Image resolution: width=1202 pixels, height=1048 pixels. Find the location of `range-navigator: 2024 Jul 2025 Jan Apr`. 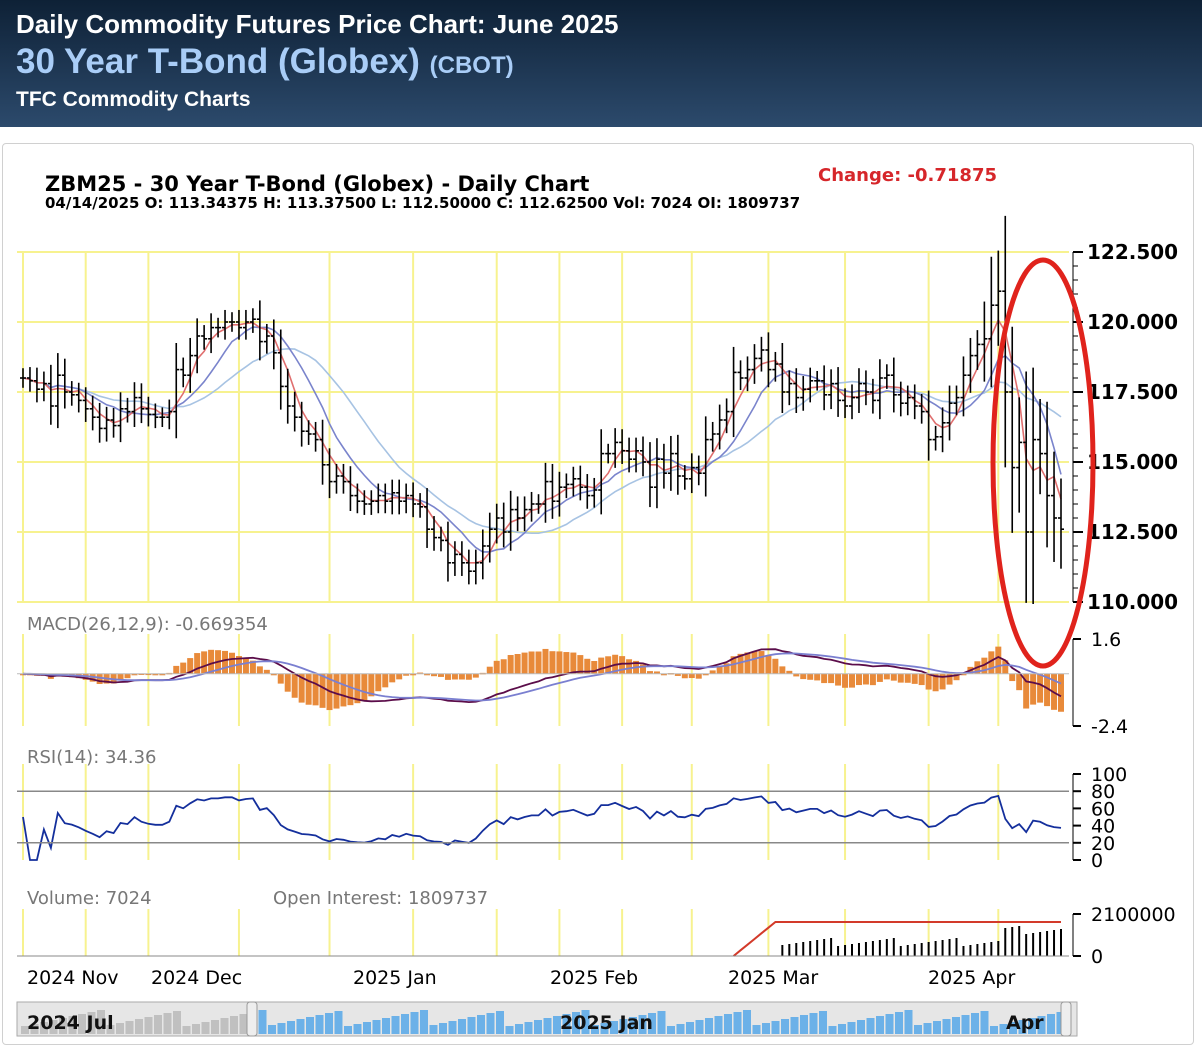

range-navigator: 2024 Jul 2025 Jan Apr is located at coordinates (547, 1019).